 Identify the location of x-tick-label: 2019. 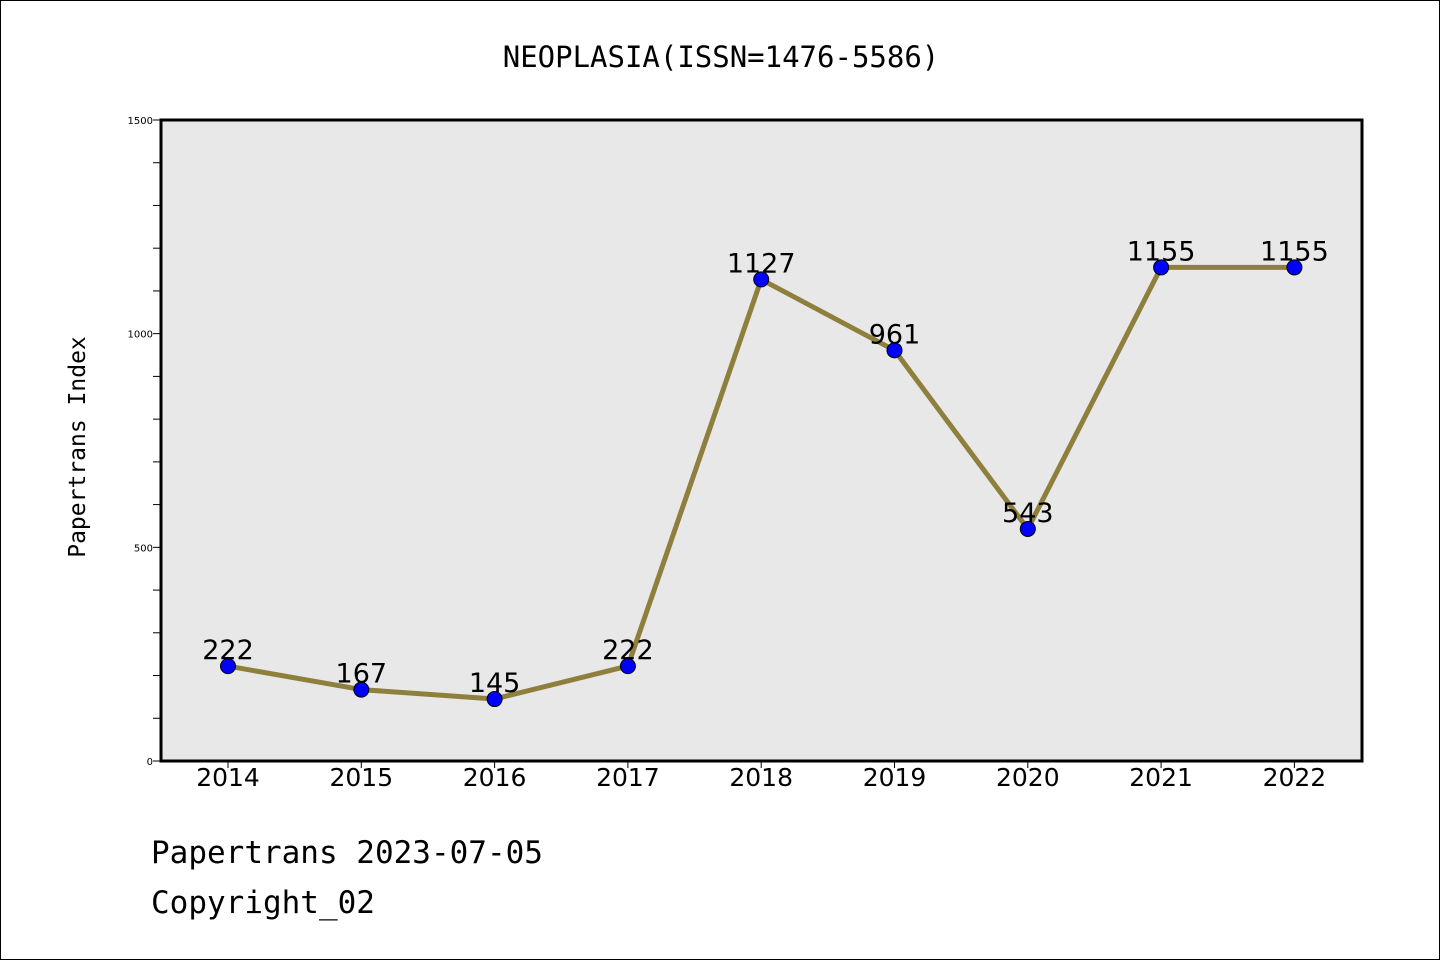
(895, 777).